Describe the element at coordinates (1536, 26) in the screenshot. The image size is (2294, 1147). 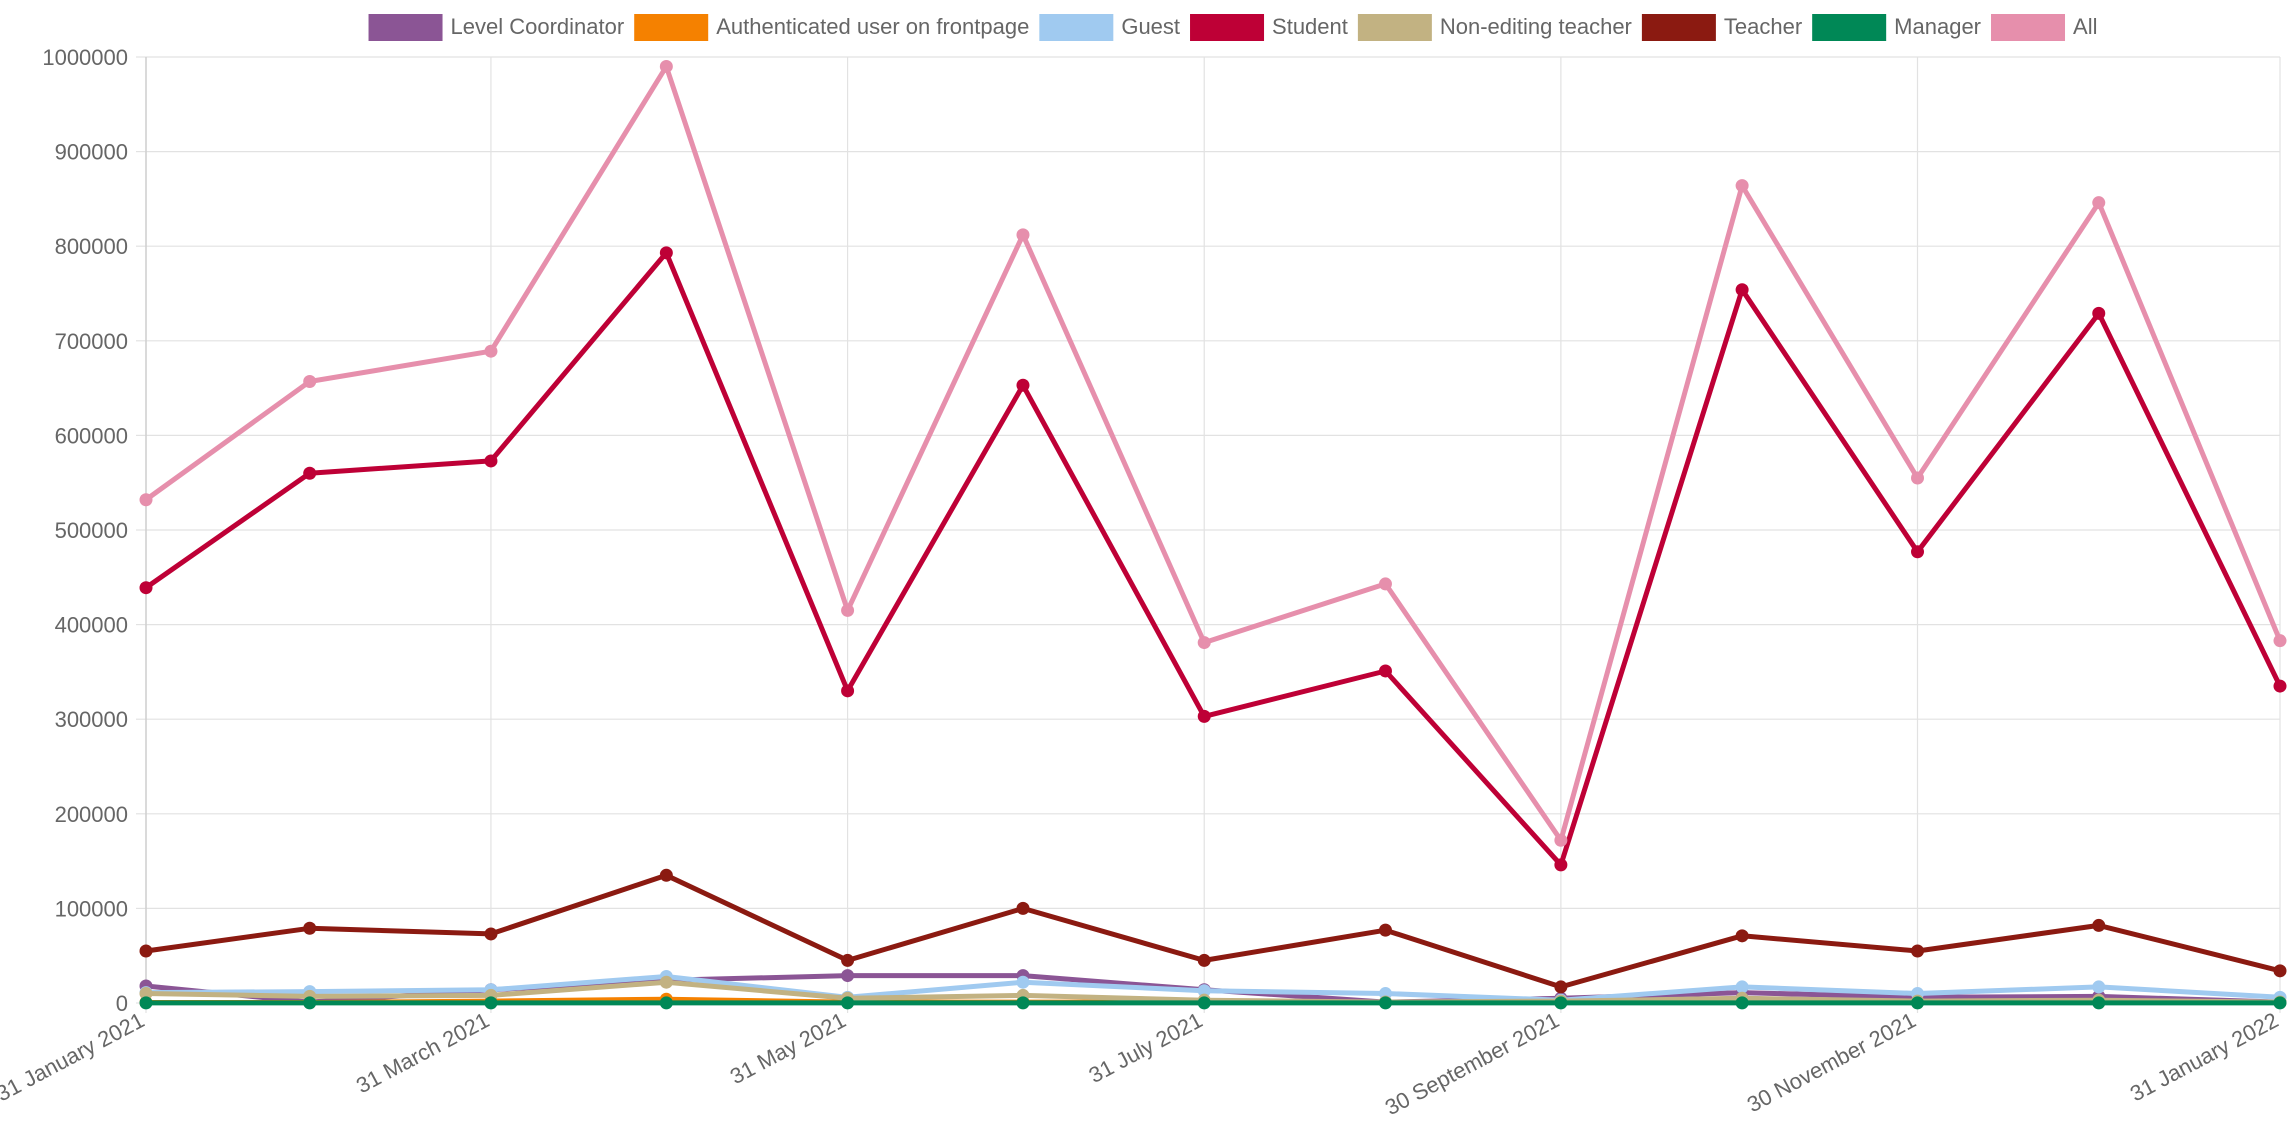
I see `legend-label: Non-editing teacher` at that location.